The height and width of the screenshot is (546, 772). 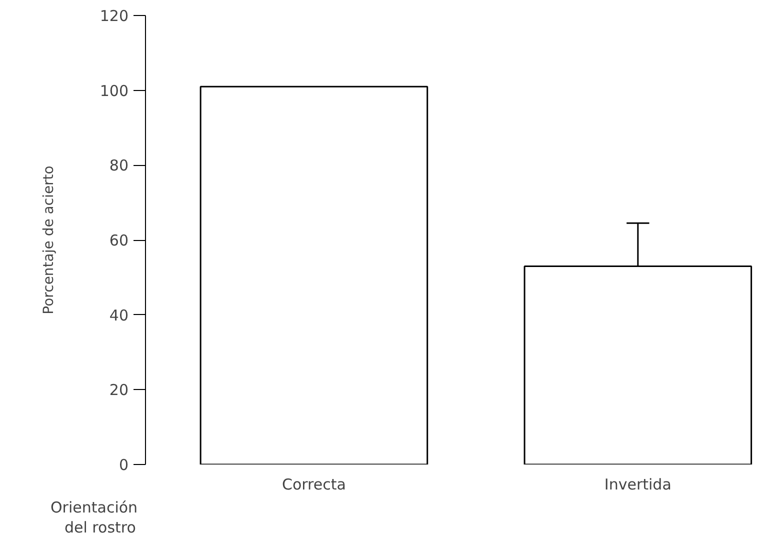 I want to click on x-tick-label: Correcta, so click(x=314, y=485).